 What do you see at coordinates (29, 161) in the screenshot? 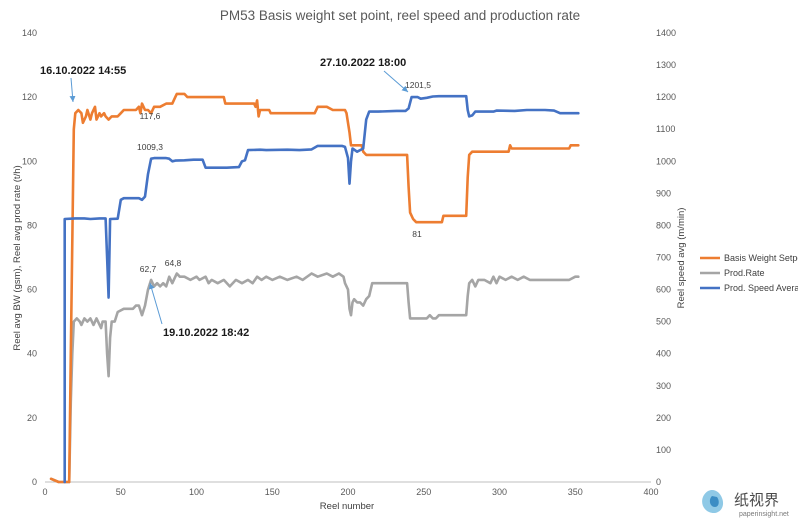
I see `y-left-tick-label: 100` at bounding box center [29, 161].